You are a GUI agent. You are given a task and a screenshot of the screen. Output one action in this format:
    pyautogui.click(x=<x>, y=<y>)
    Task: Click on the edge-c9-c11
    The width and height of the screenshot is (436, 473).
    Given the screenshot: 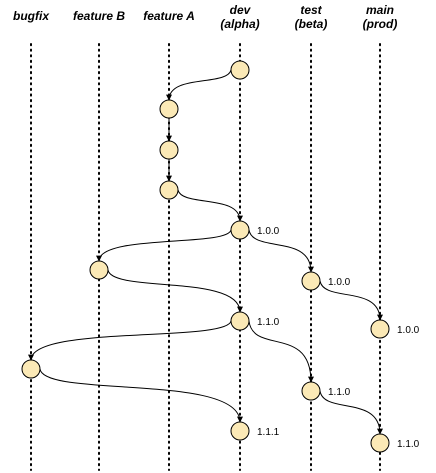 What is the action you would take?
    pyautogui.click(x=281, y=351)
    